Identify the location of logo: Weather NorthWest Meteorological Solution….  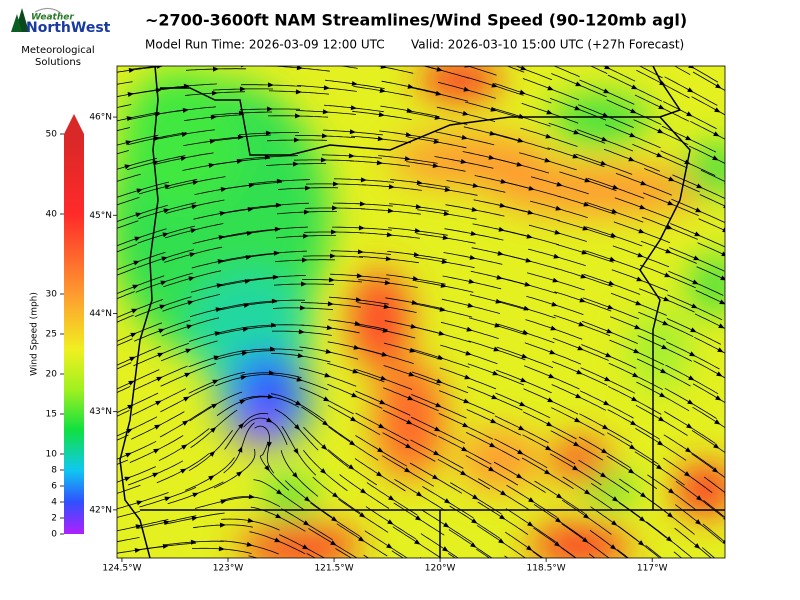
(61, 38).